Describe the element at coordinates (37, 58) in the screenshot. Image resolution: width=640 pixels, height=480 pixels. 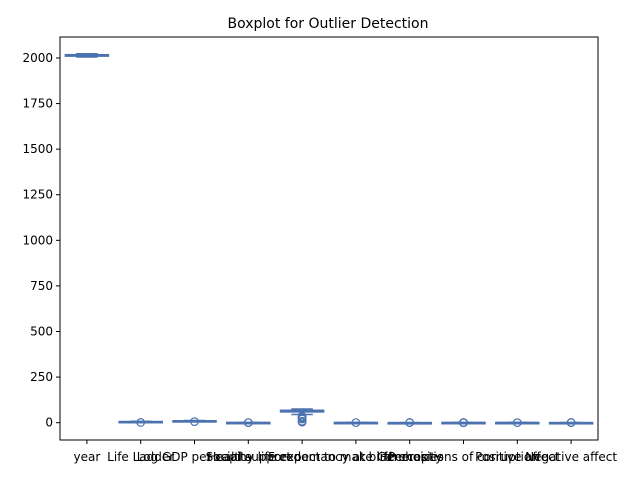
I see `y-tick-label: 2000` at that location.